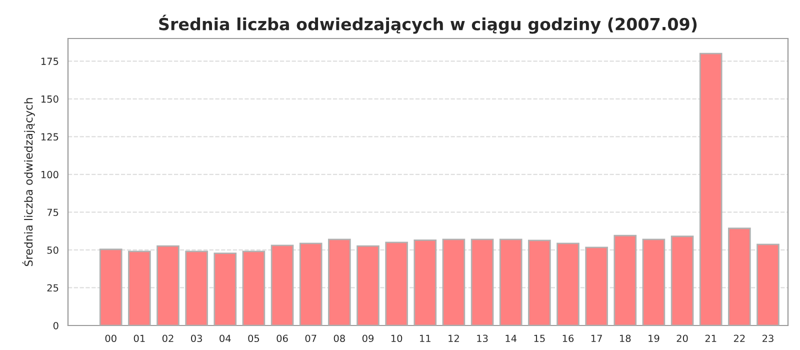 The image size is (800, 350). Describe the element at coordinates (768, 338) in the screenshot. I see `x-tick-label: 23` at that location.